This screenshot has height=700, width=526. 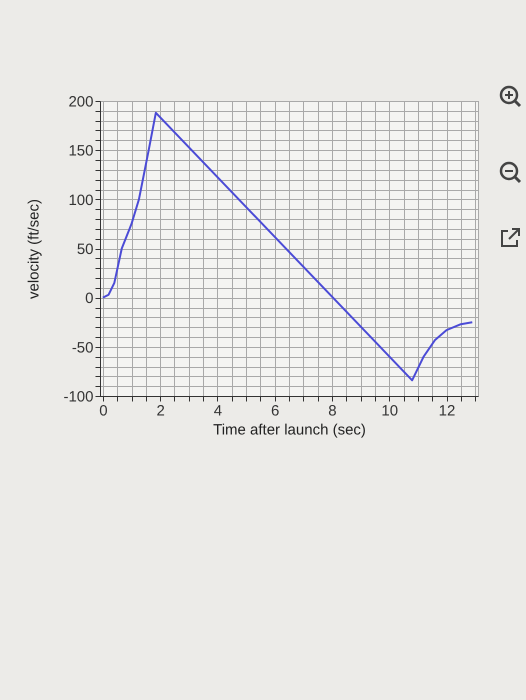 What do you see at coordinates (103, 411) in the screenshot?
I see `x-tick-label: 0` at bounding box center [103, 411].